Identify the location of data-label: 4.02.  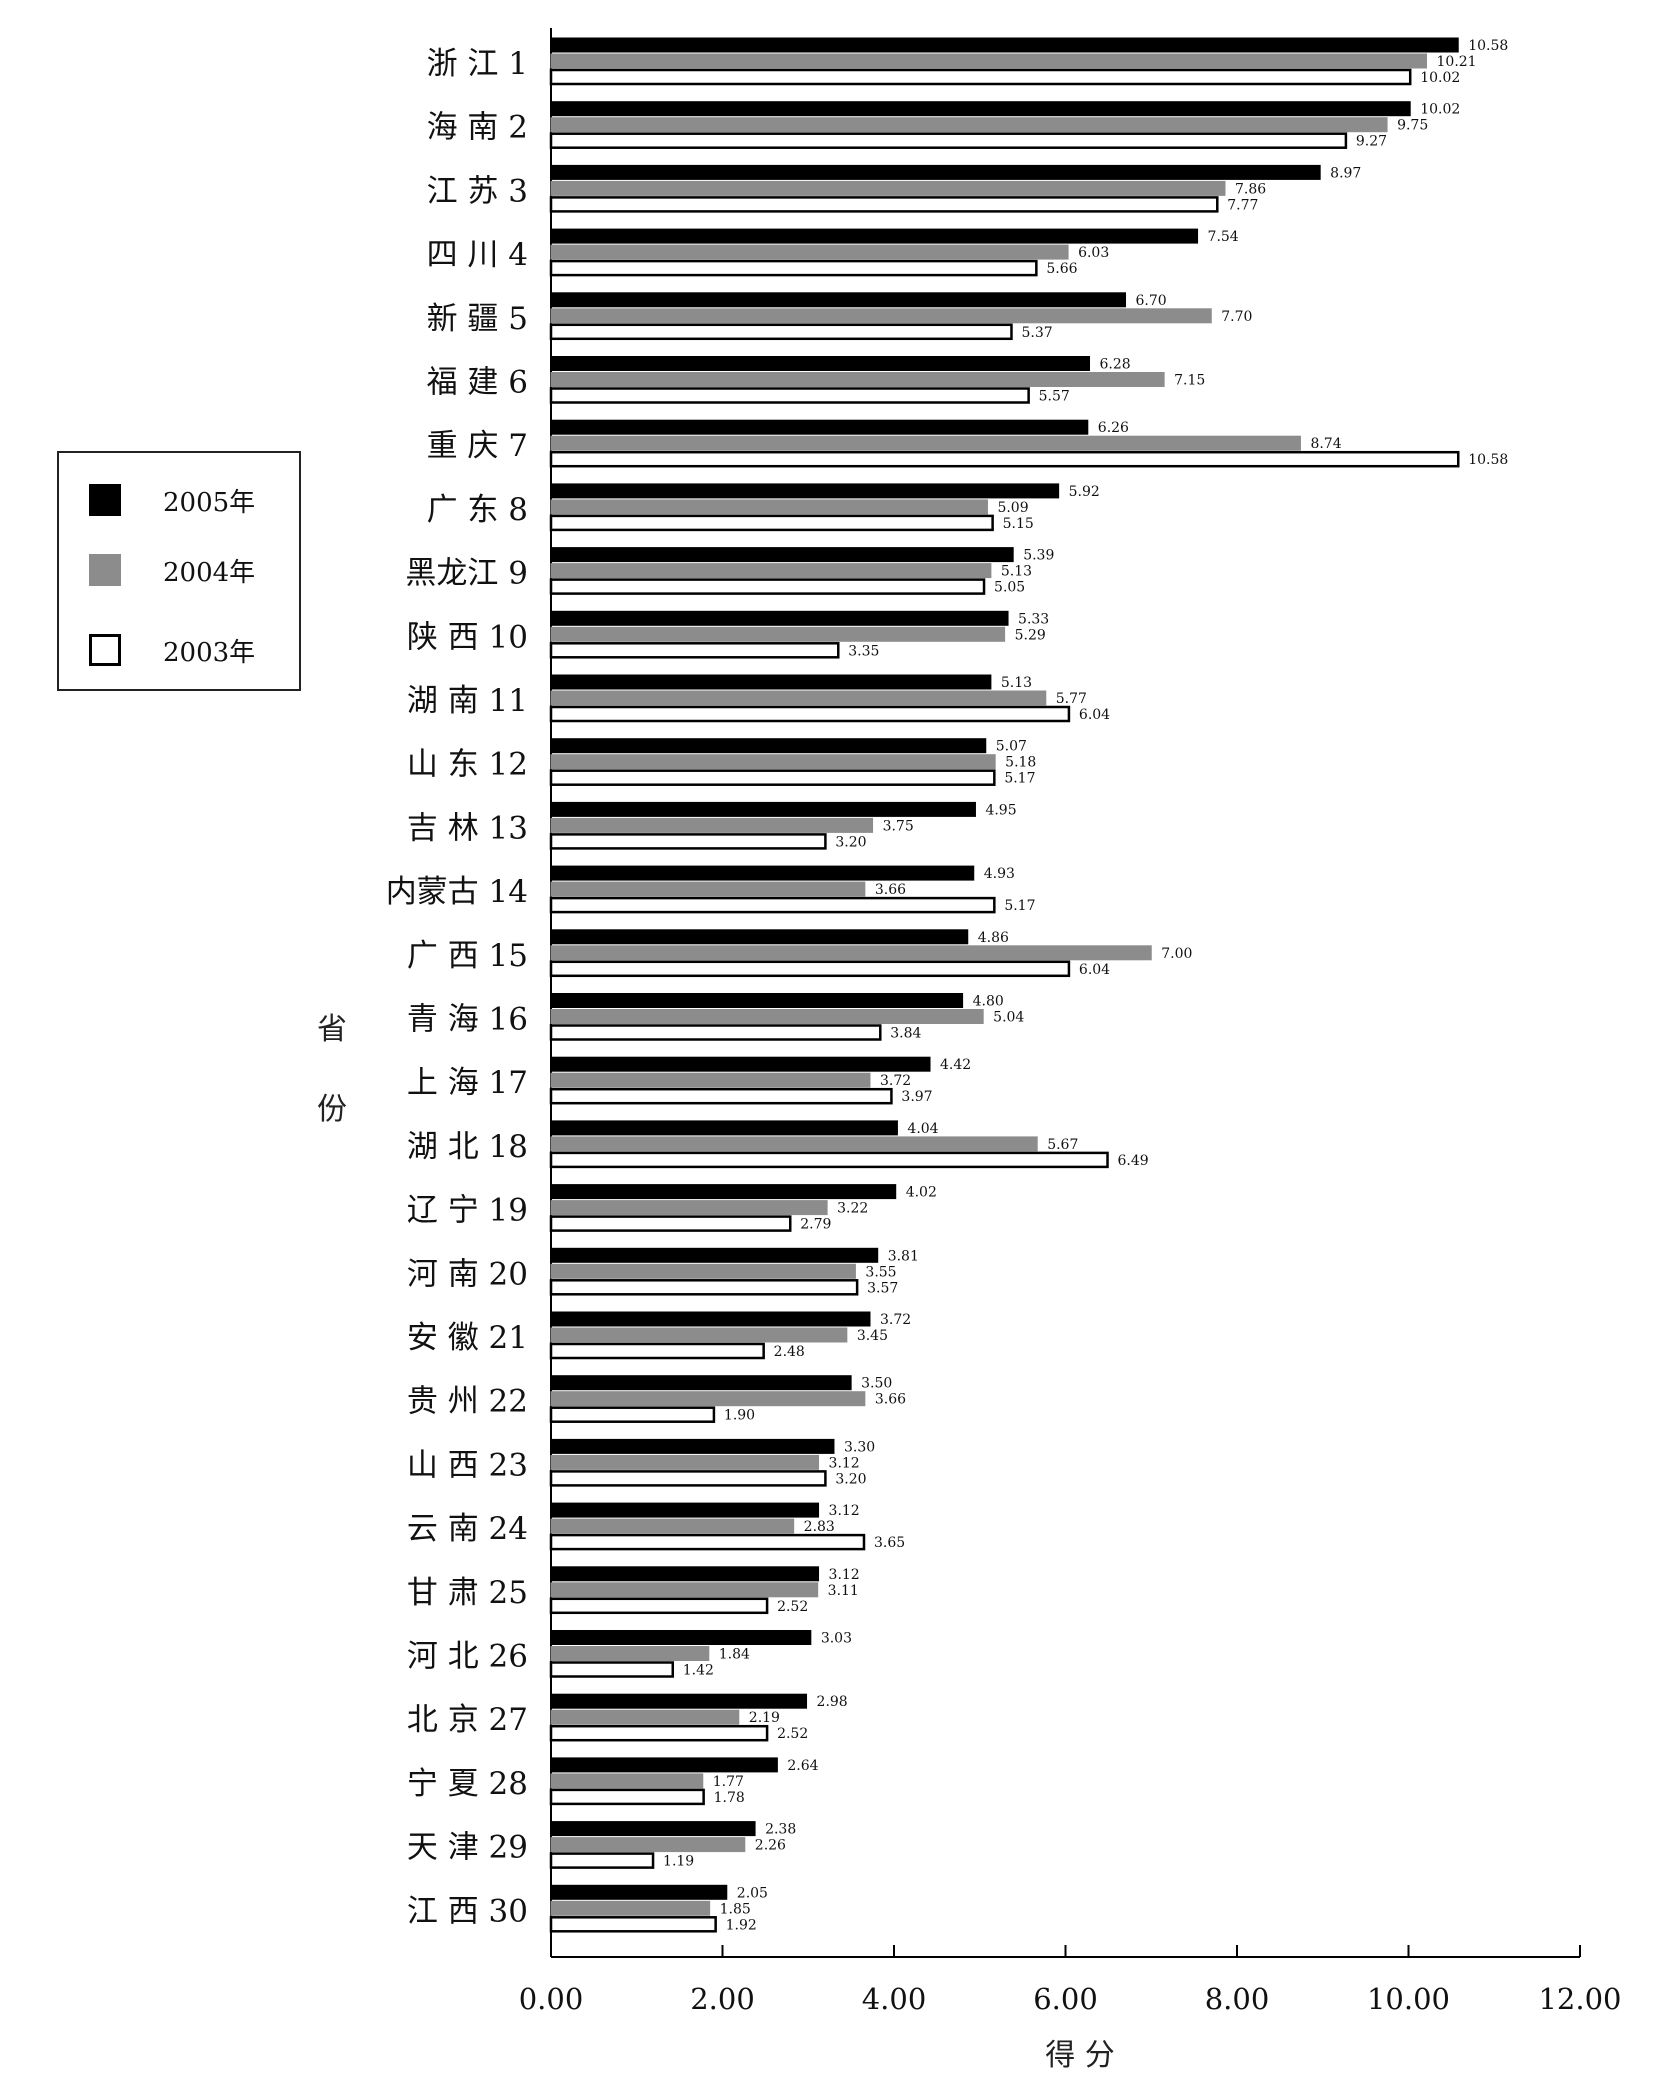
(921, 1193).